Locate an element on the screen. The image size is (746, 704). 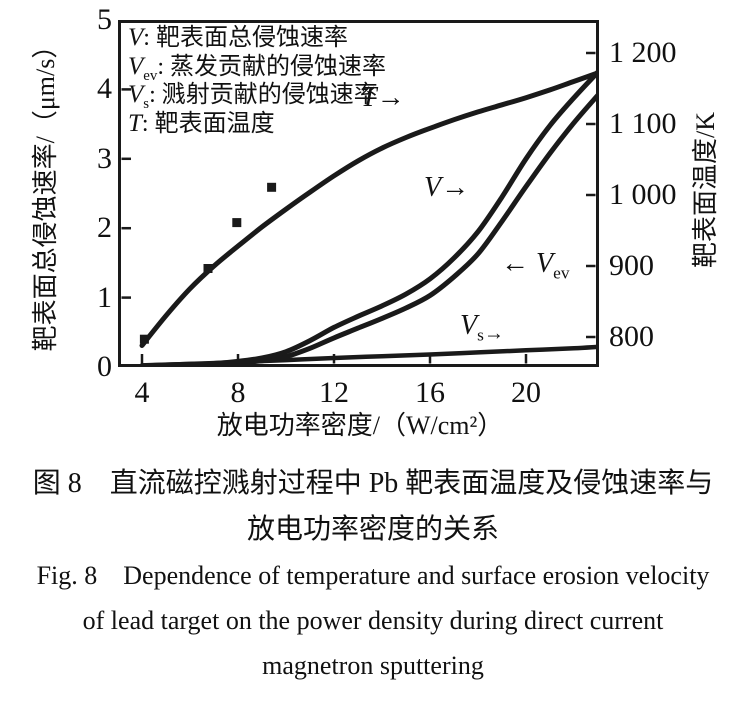
legend-desc: : 靶表面总侵蚀速率 is located at coordinates (245, 38).